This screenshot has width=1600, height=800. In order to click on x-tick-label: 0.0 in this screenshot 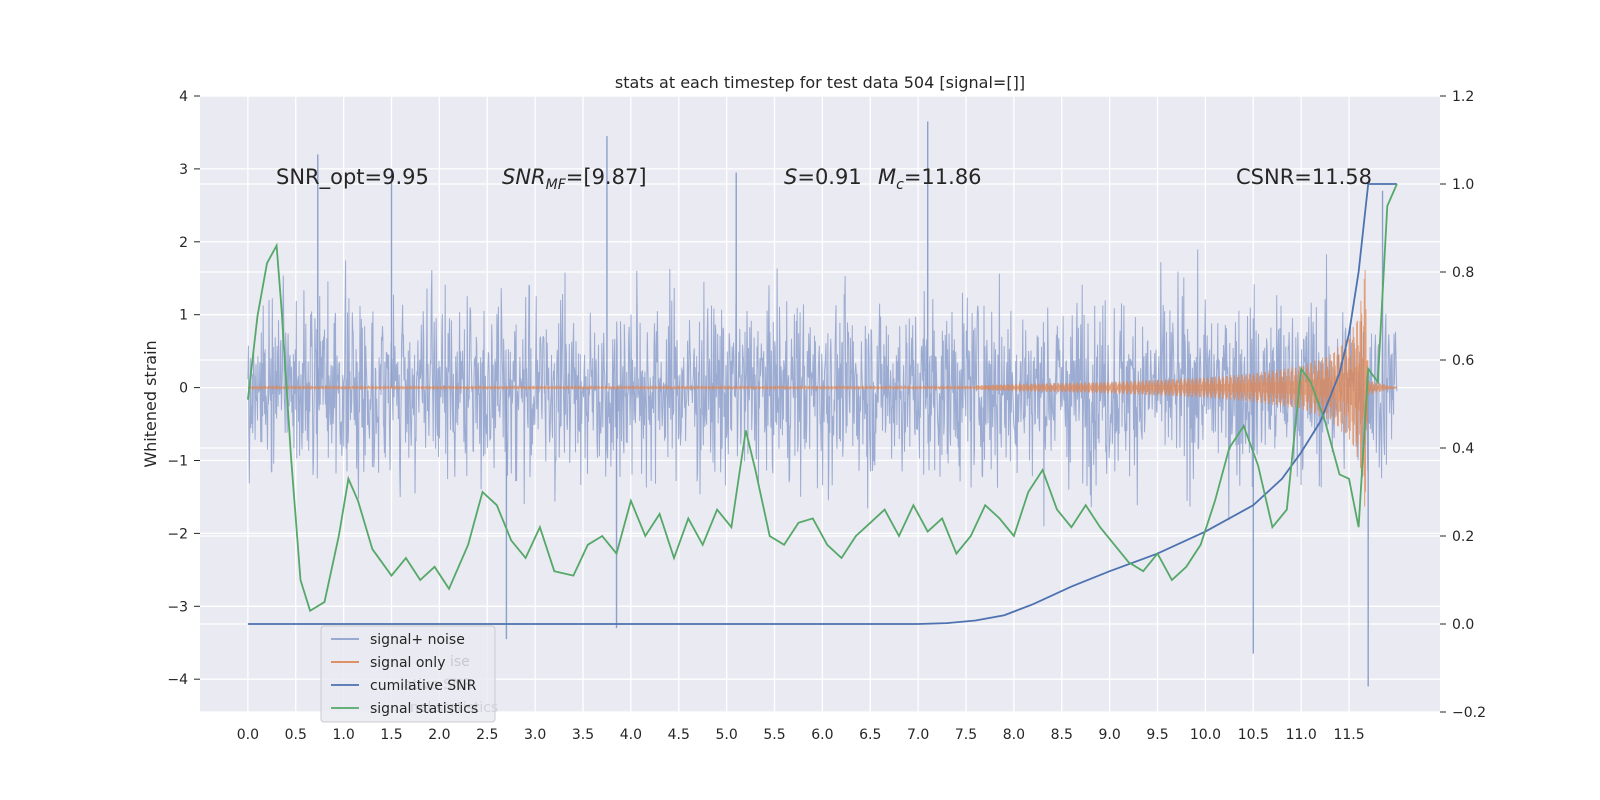, I will do `click(248, 735)`.